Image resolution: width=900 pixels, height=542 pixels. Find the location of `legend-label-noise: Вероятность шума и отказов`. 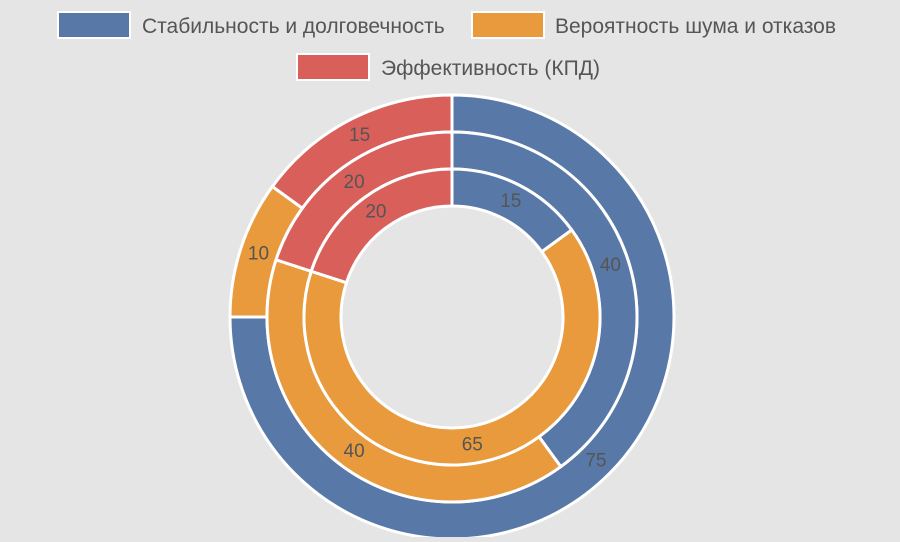

legend-label-noise: Вероятность шума и отказов is located at coordinates (695, 26).